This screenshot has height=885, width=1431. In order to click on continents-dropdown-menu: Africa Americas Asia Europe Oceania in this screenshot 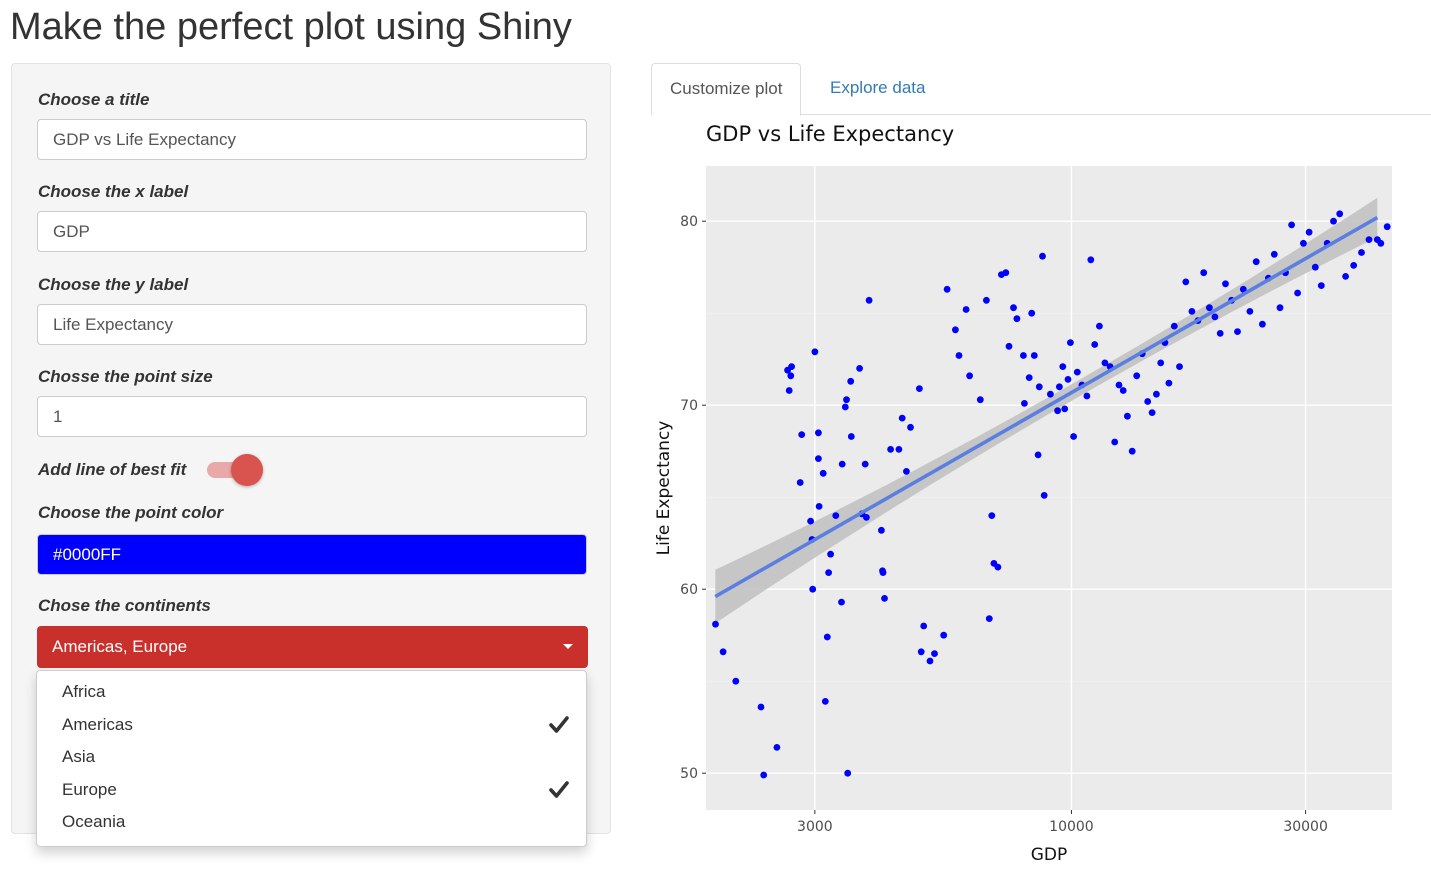, I will do `click(311, 758)`.